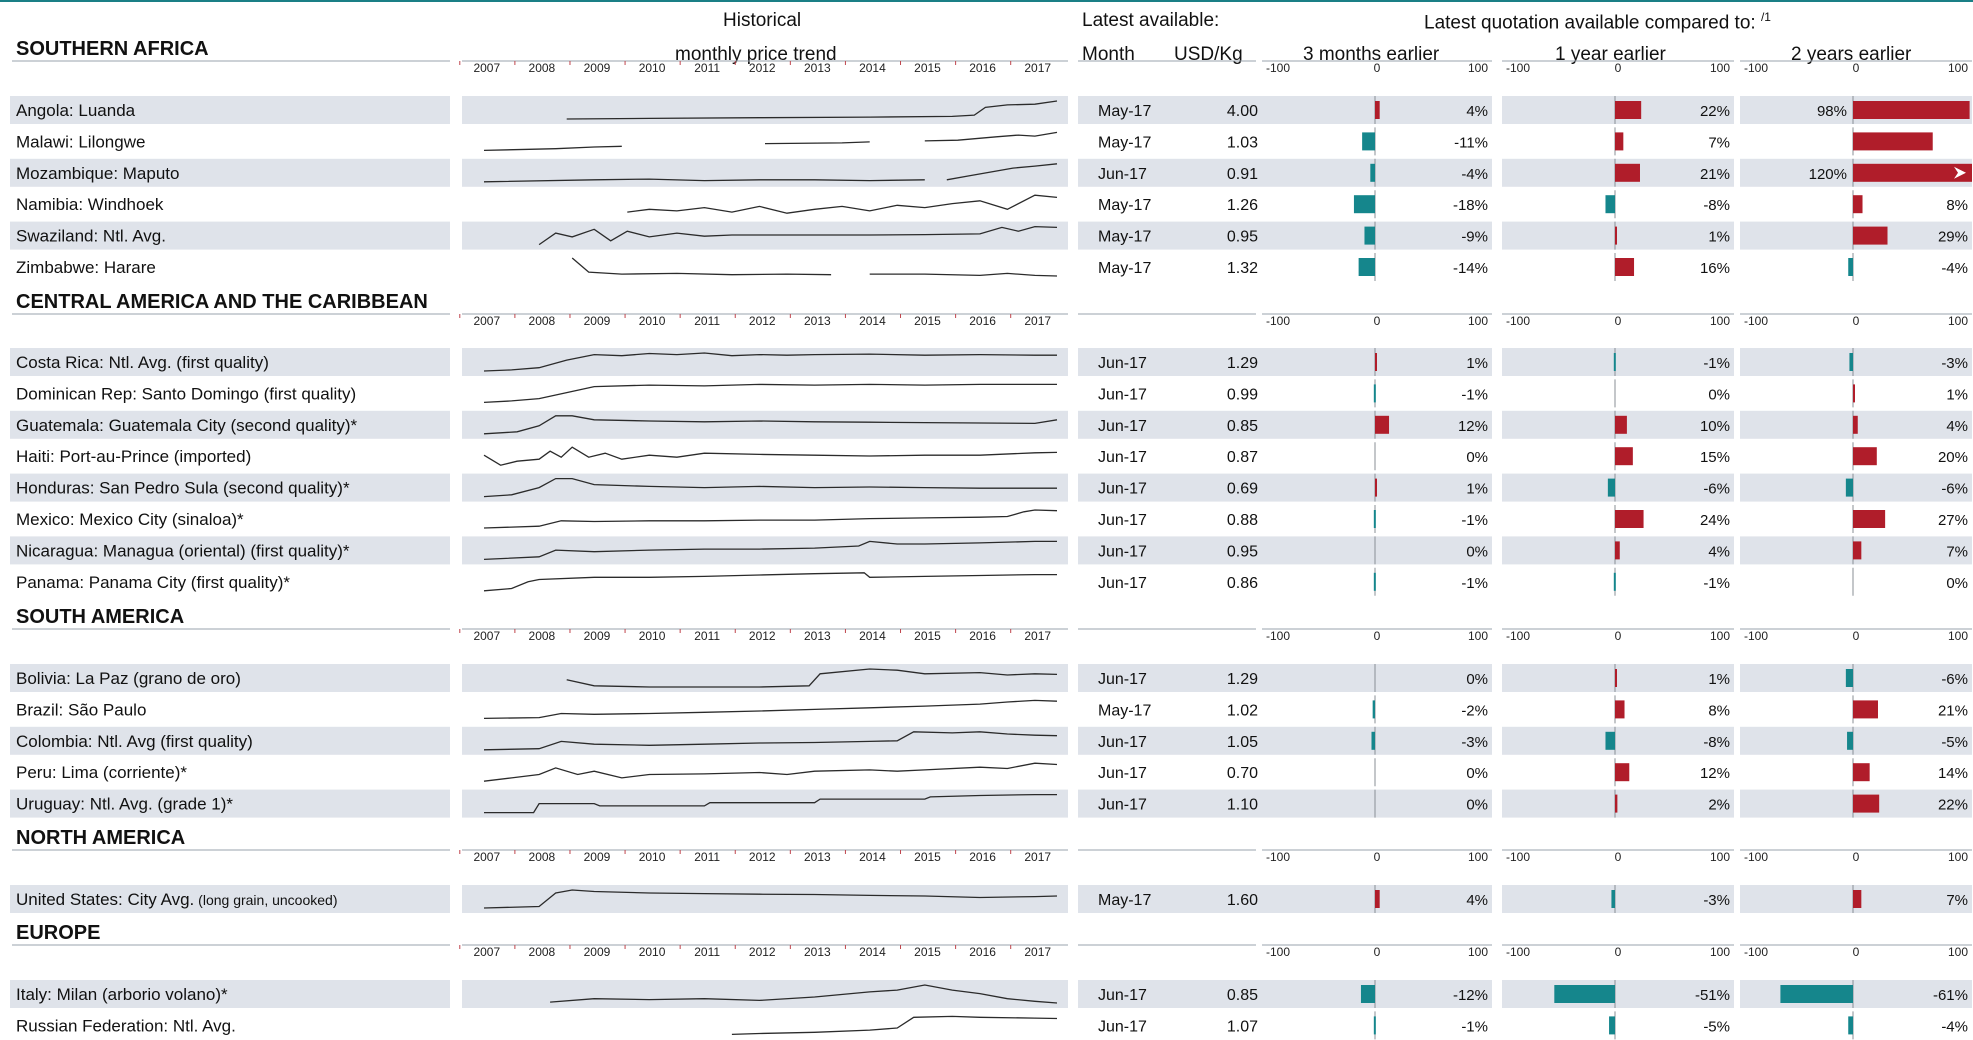  What do you see at coordinates (1610, 54) in the screenshot?
I see `header-1-year: 1 year earlier` at bounding box center [1610, 54].